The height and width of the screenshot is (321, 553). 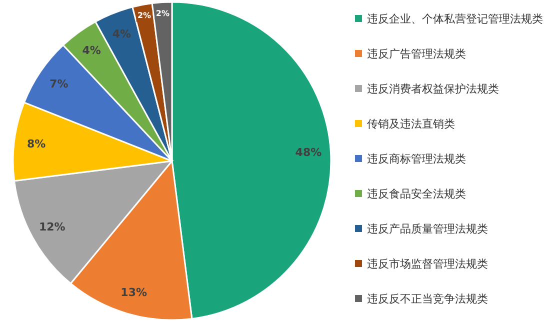 What do you see at coordinates (416, 54) in the screenshot?
I see `legend-label: 违反广告管理法规类` at bounding box center [416, 54].